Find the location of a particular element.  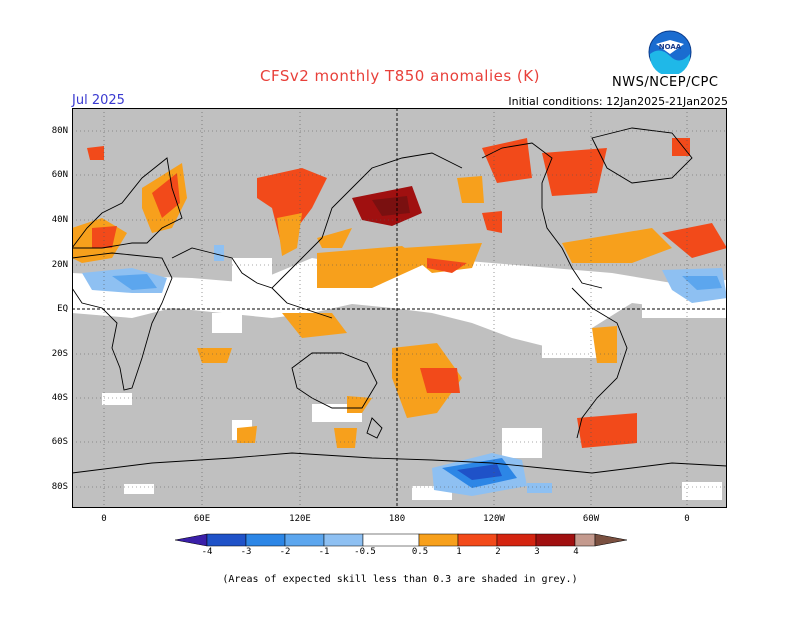

logo-text: NOAA is located at coordinates (670, 47).